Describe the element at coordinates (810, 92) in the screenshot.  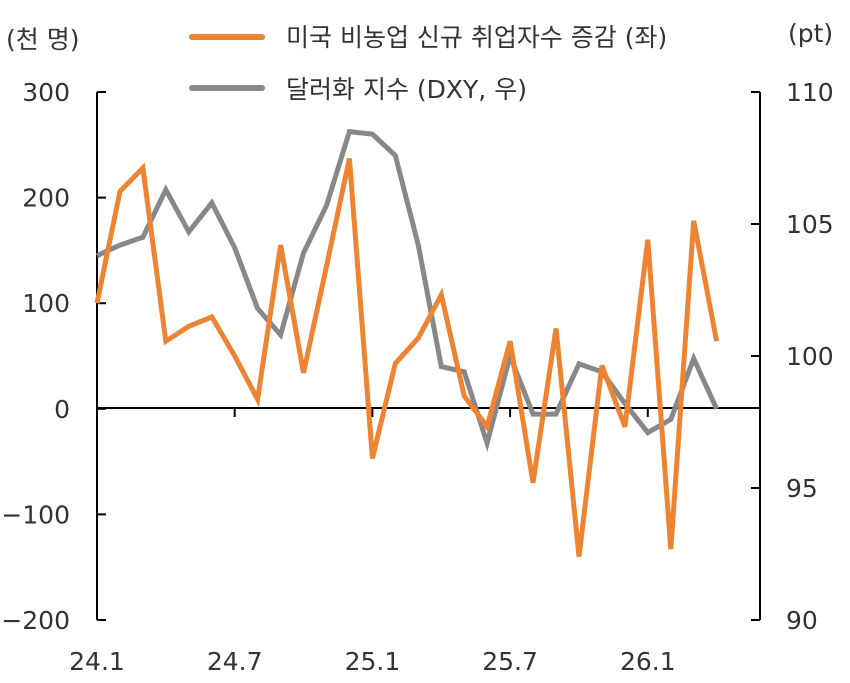
I see `right-axis-tick-label: 110` at that location.